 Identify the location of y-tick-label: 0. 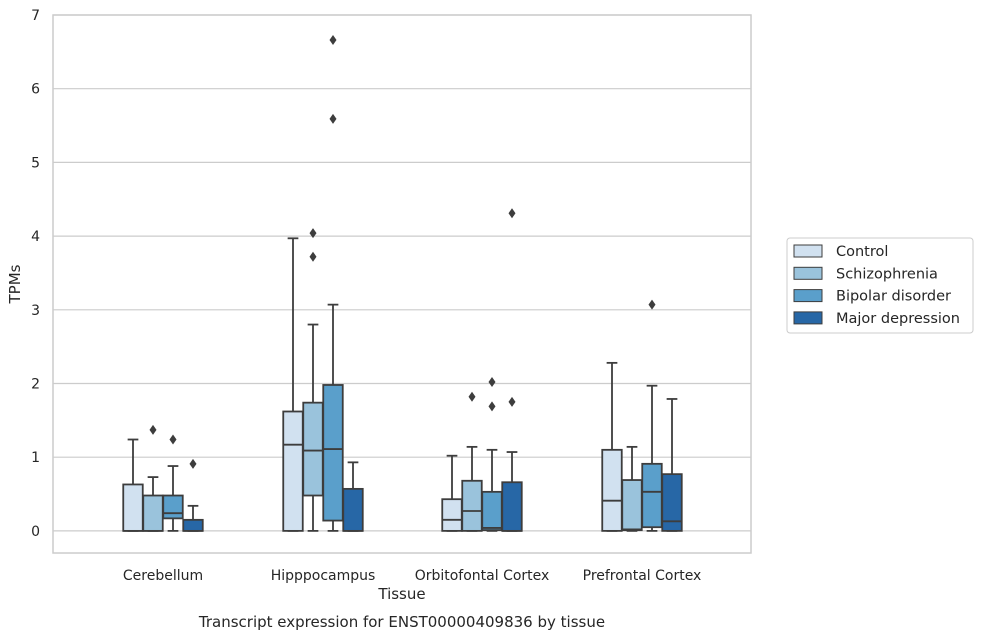
(35, 532).